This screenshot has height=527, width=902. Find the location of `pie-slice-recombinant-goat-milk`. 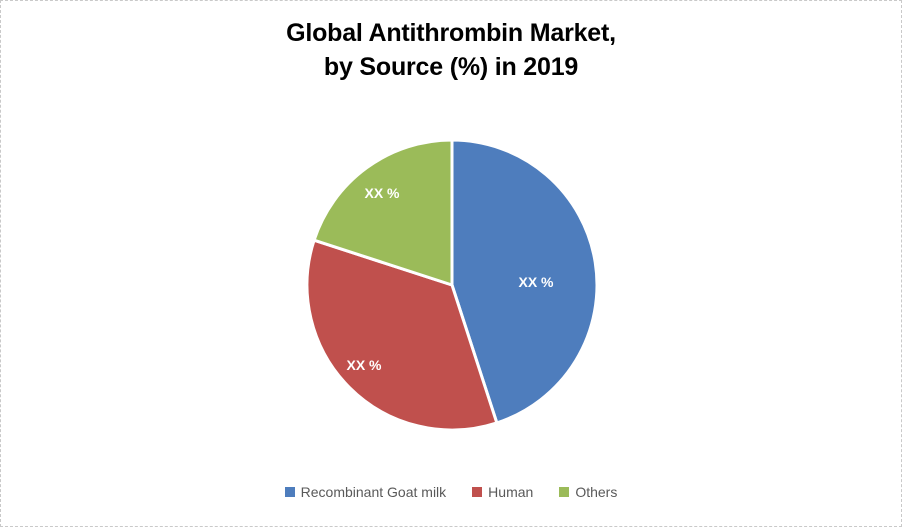

pie-slice-recombinant-goat-milk is located at coordinates (524, 281).